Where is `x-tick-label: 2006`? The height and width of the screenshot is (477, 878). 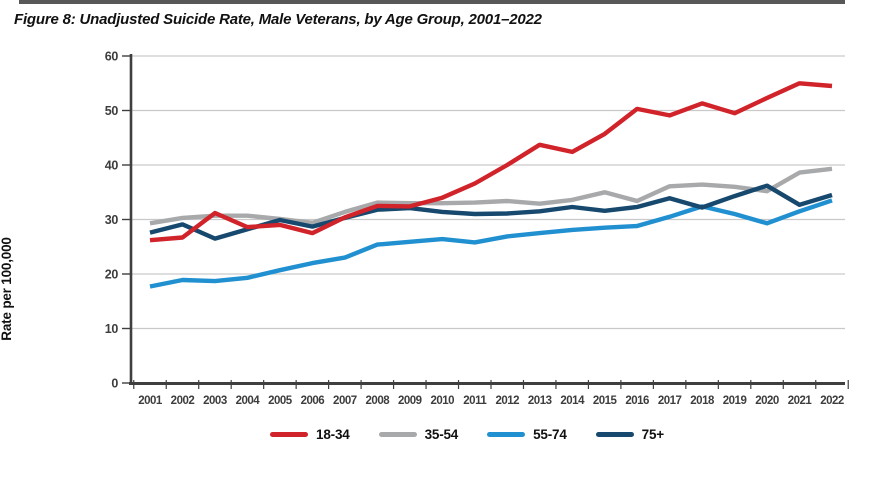
x-tick-label: 2006 is located at coordinates (313, 401).